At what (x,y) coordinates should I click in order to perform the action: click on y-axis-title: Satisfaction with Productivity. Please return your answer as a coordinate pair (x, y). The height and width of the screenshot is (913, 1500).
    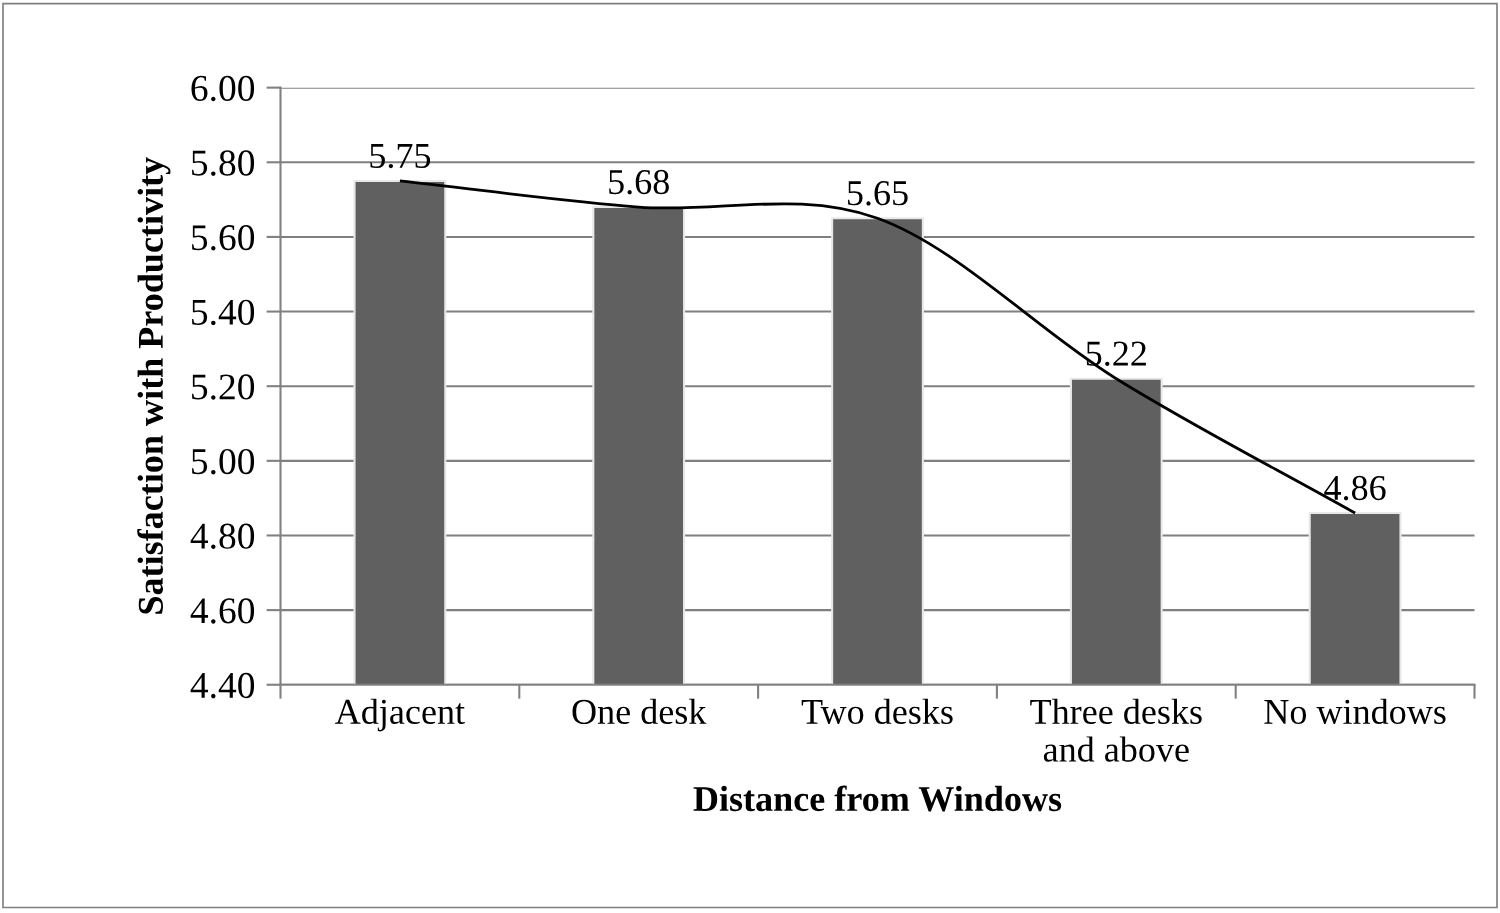
    Looking at the image, I should click on (154, 385).